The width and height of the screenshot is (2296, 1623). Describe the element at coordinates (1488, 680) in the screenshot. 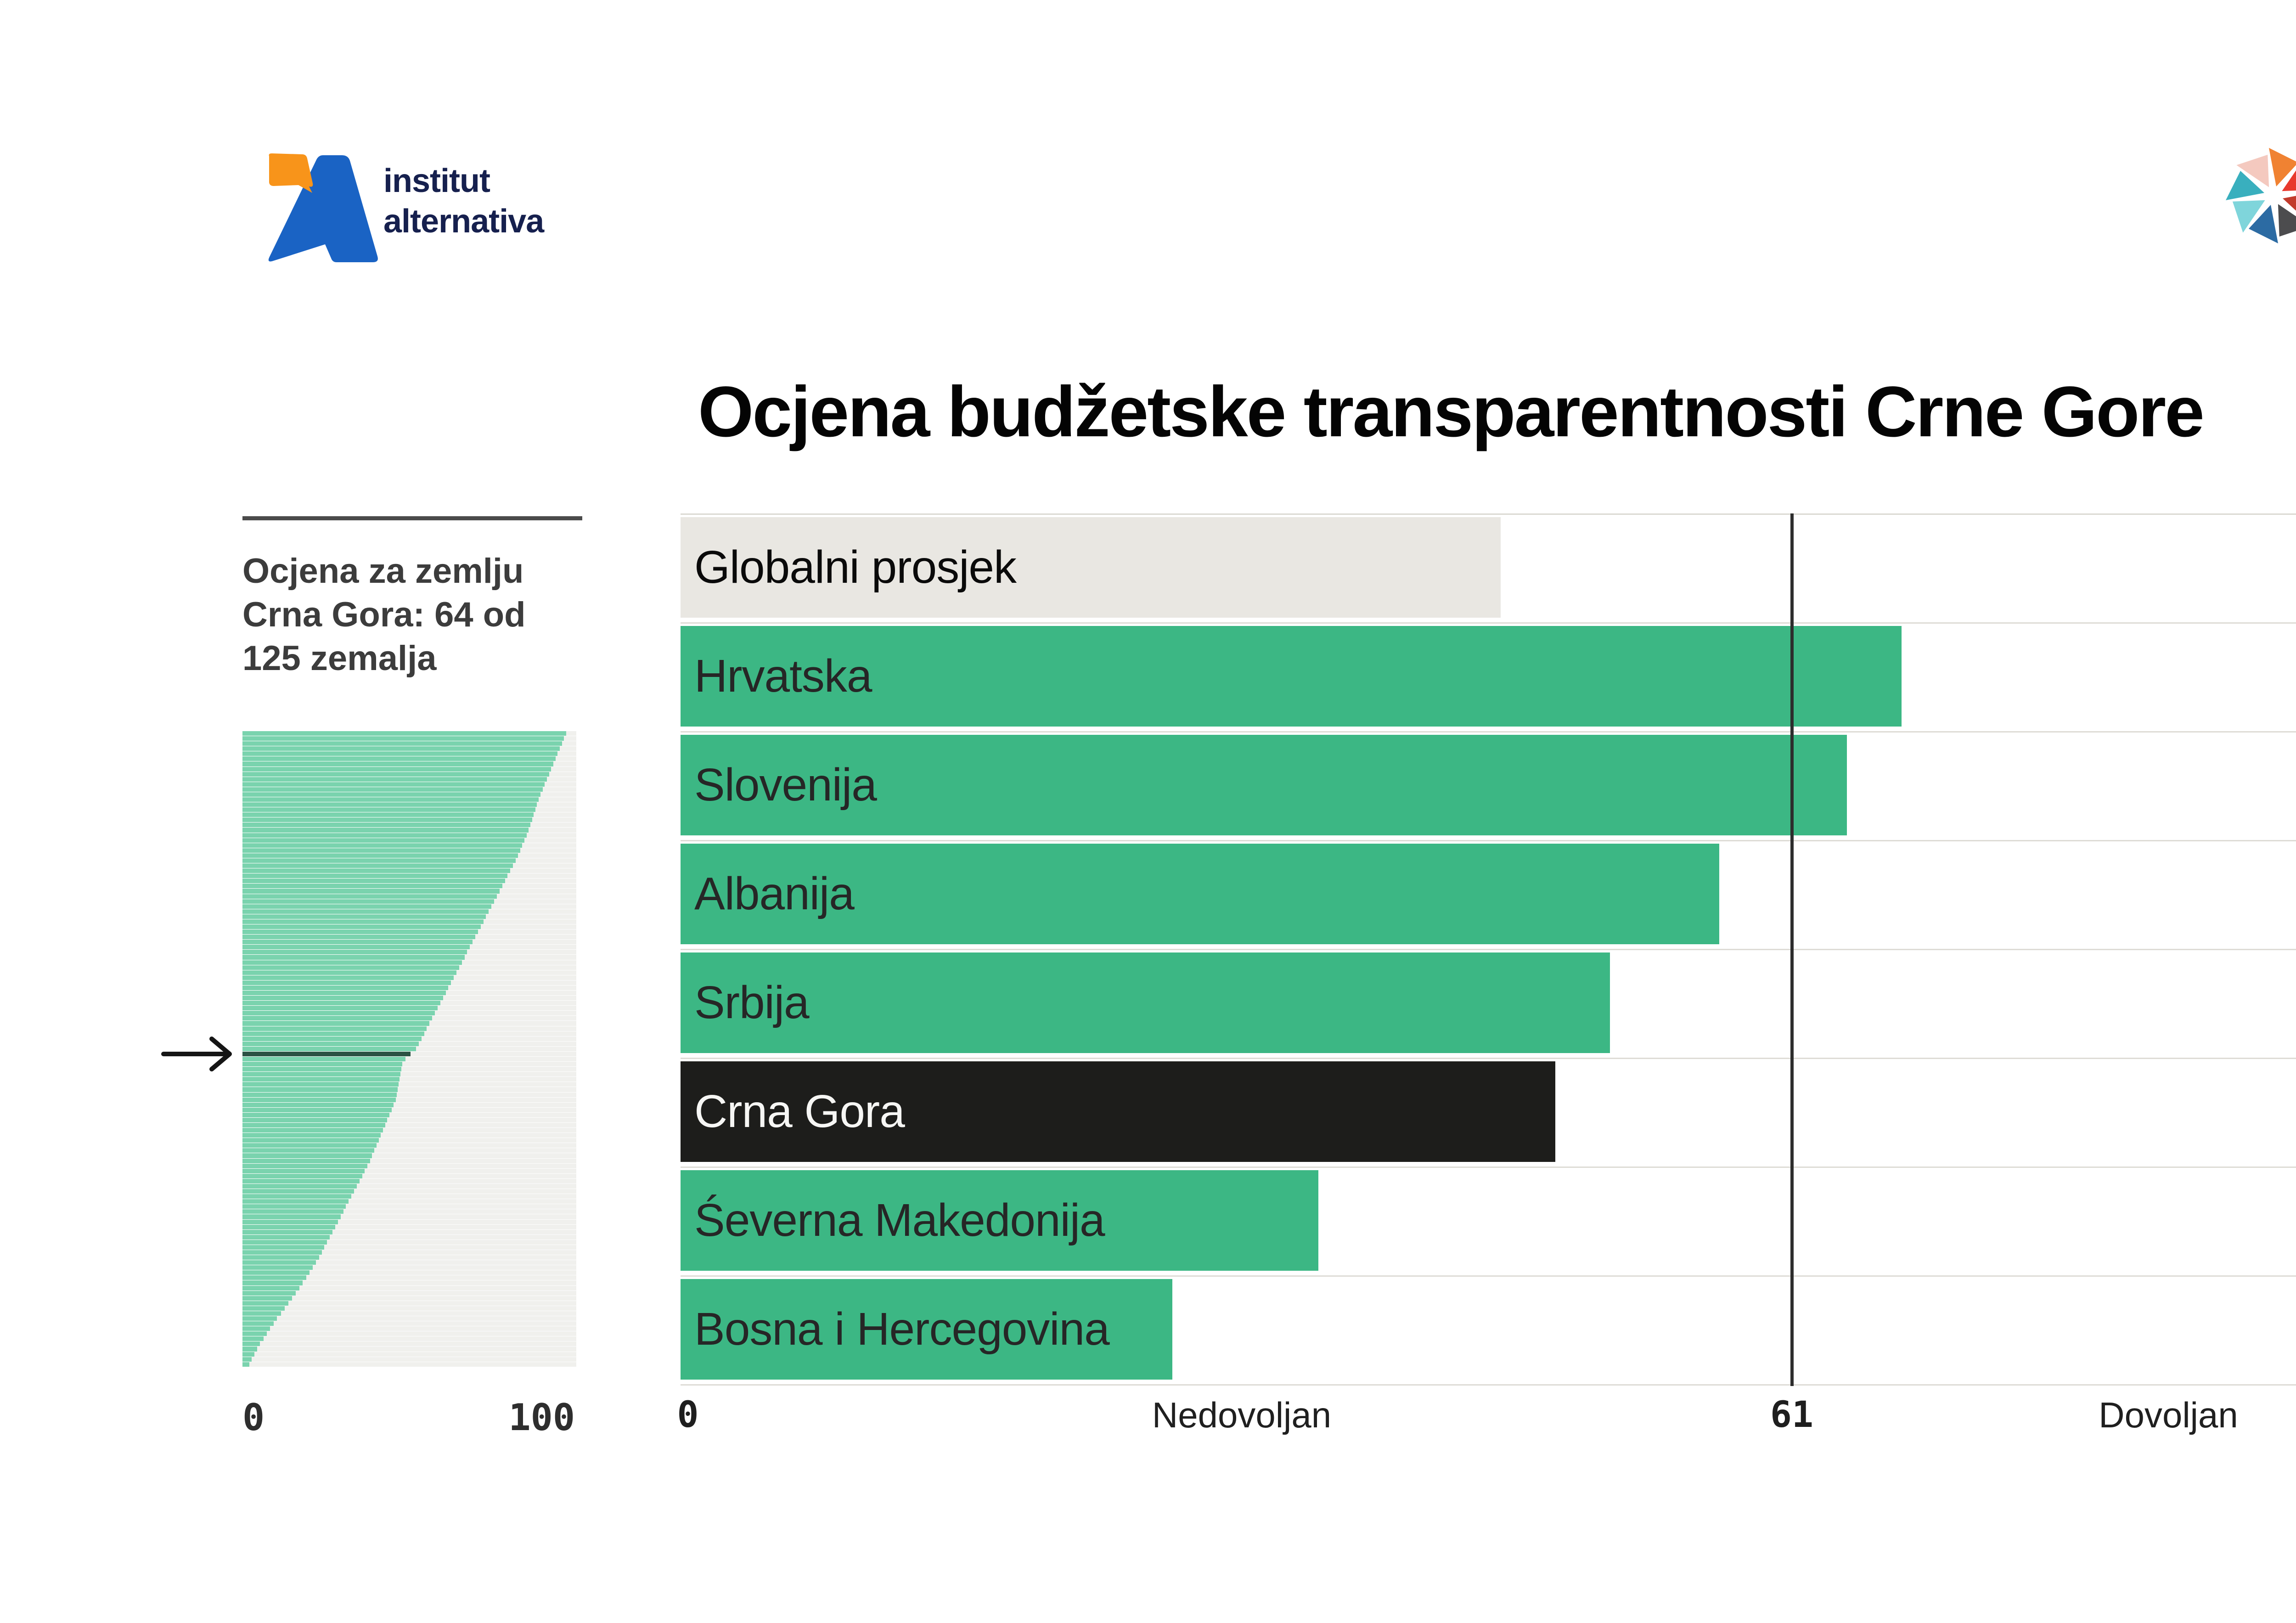

I see `chart-row: Hrvatska67` at that location.